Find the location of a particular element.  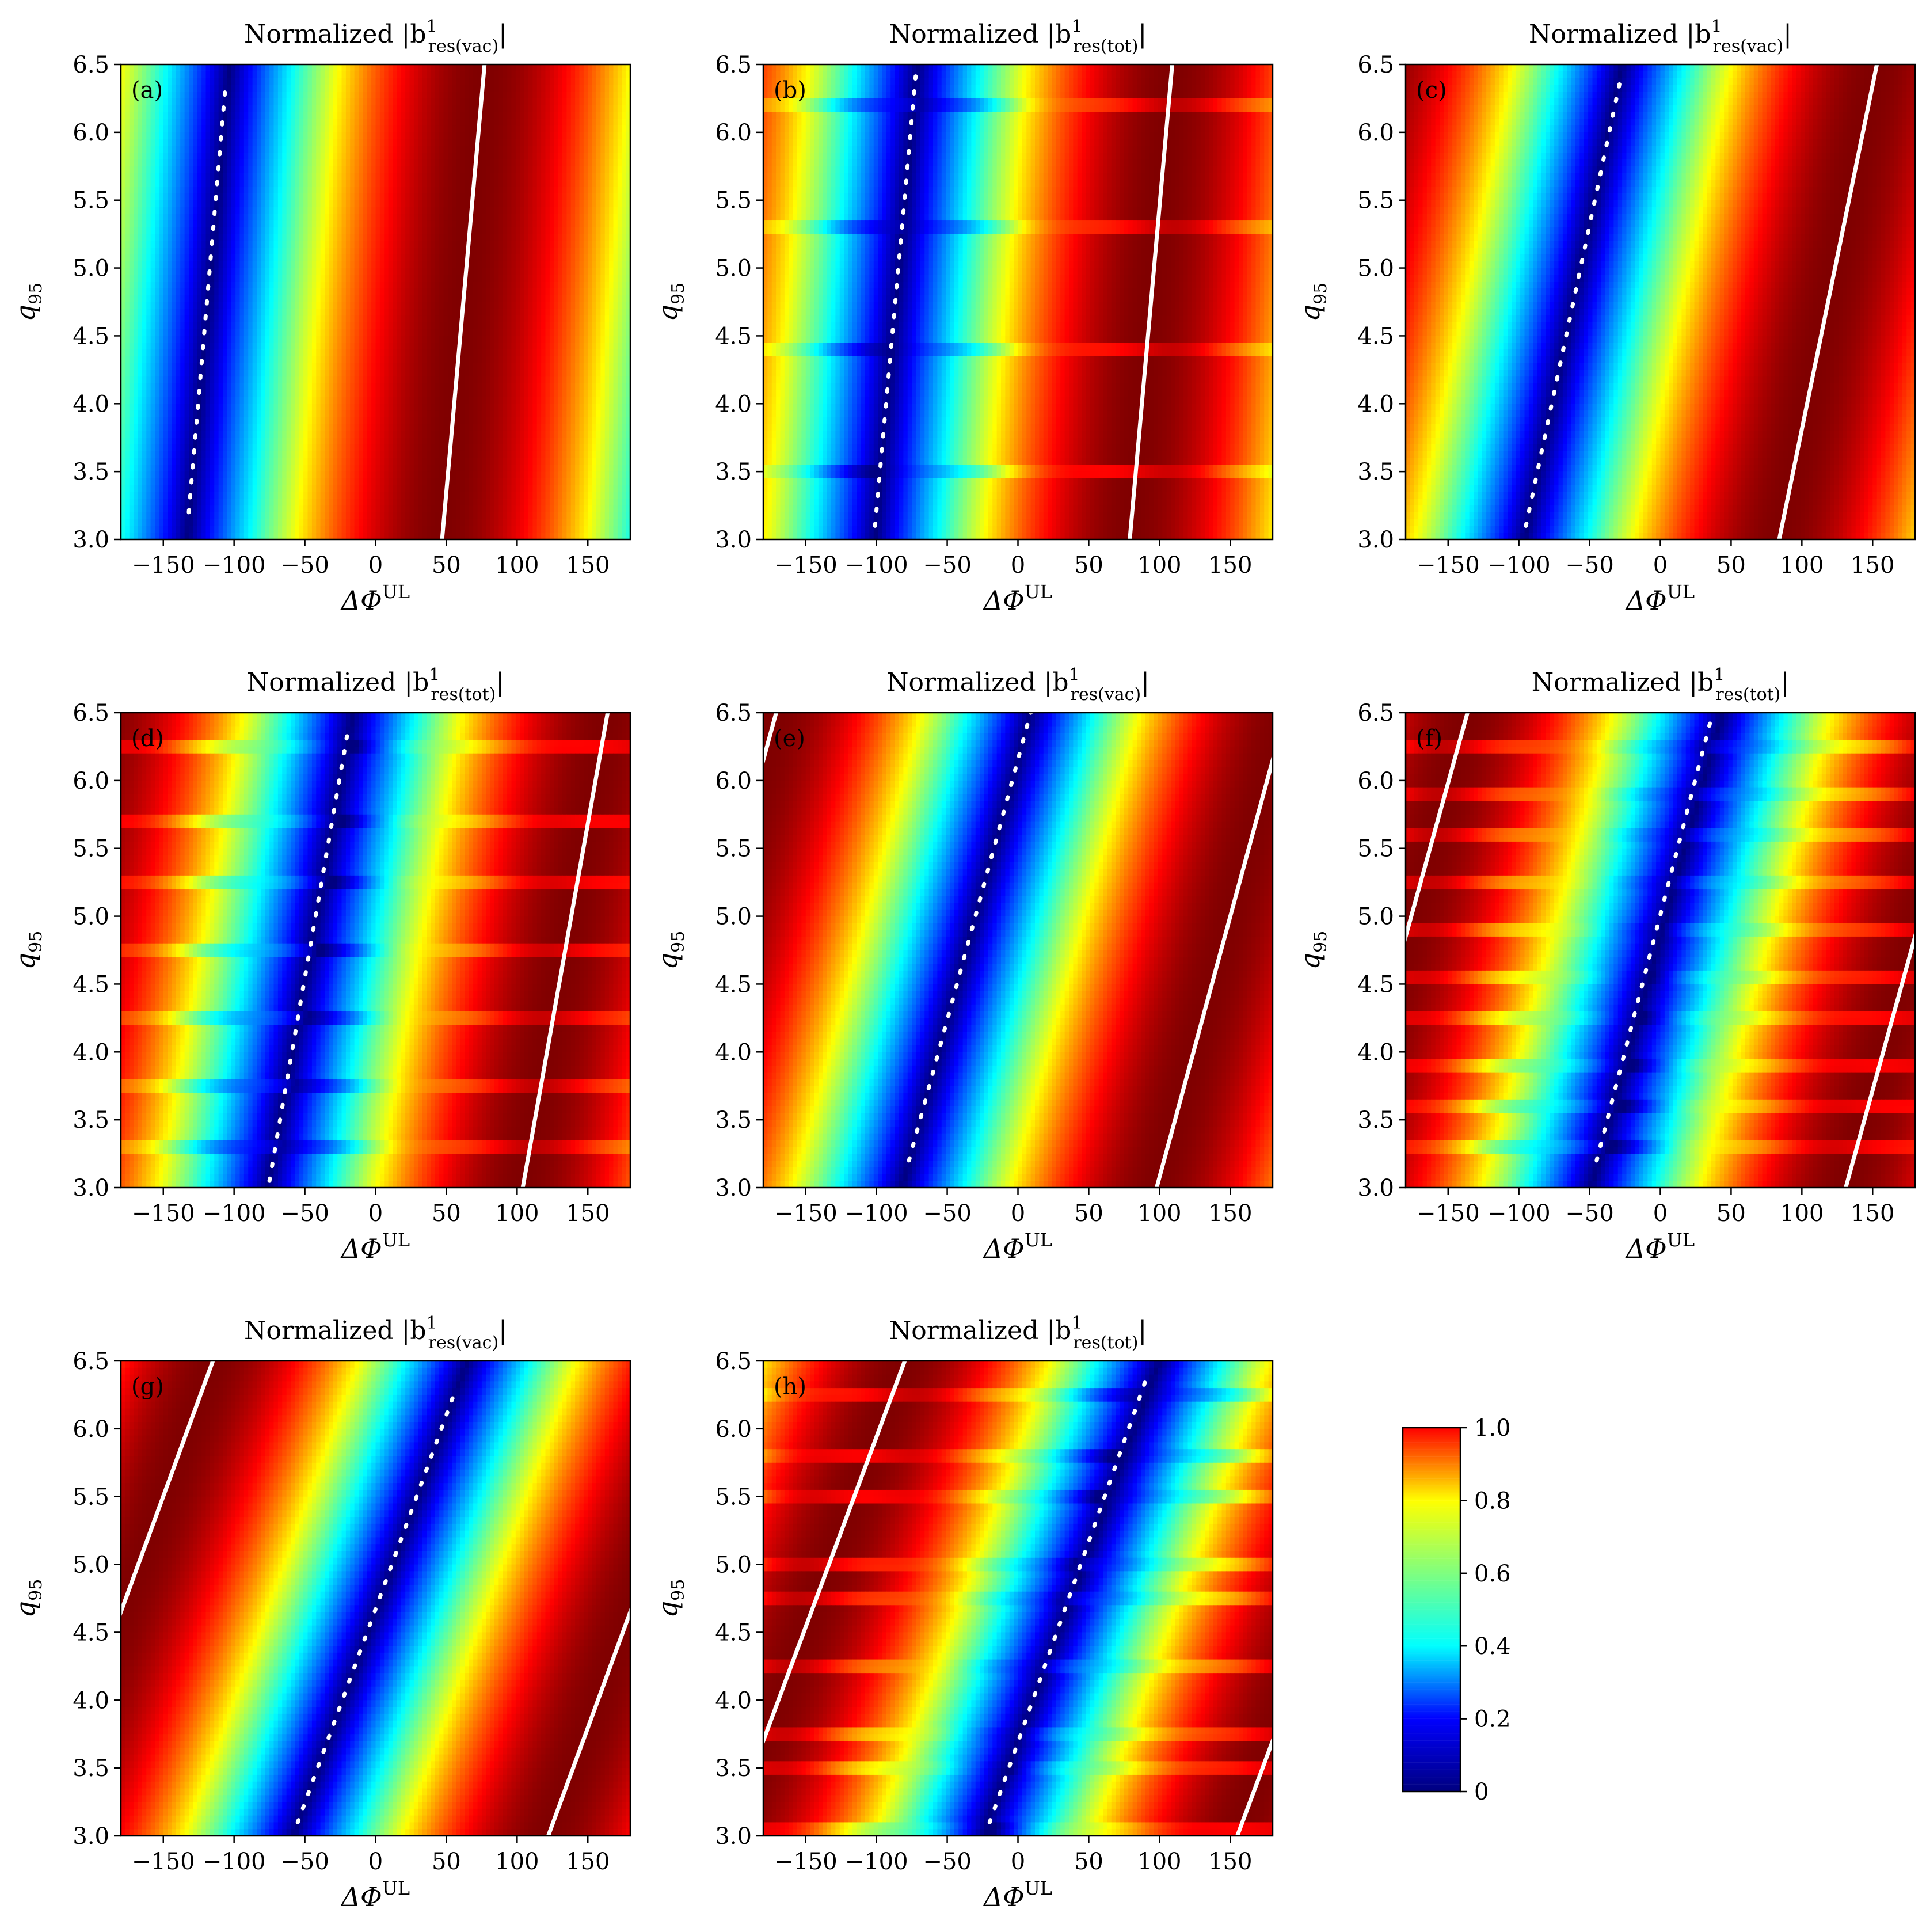

panel-label: (g) is located at coordinates (148, 1387).